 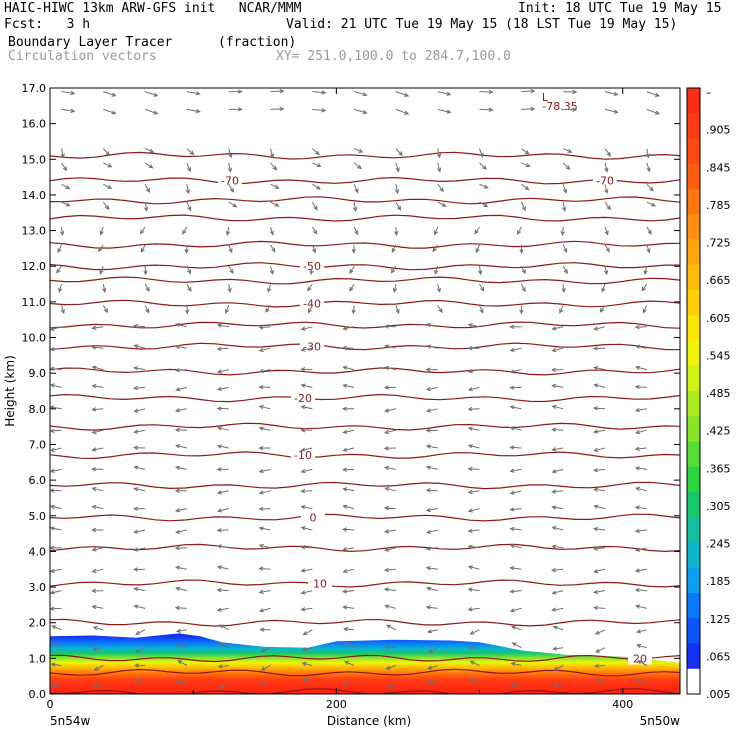 I want to click on y-tick-label: 16.0, so click(x=34, y=124).